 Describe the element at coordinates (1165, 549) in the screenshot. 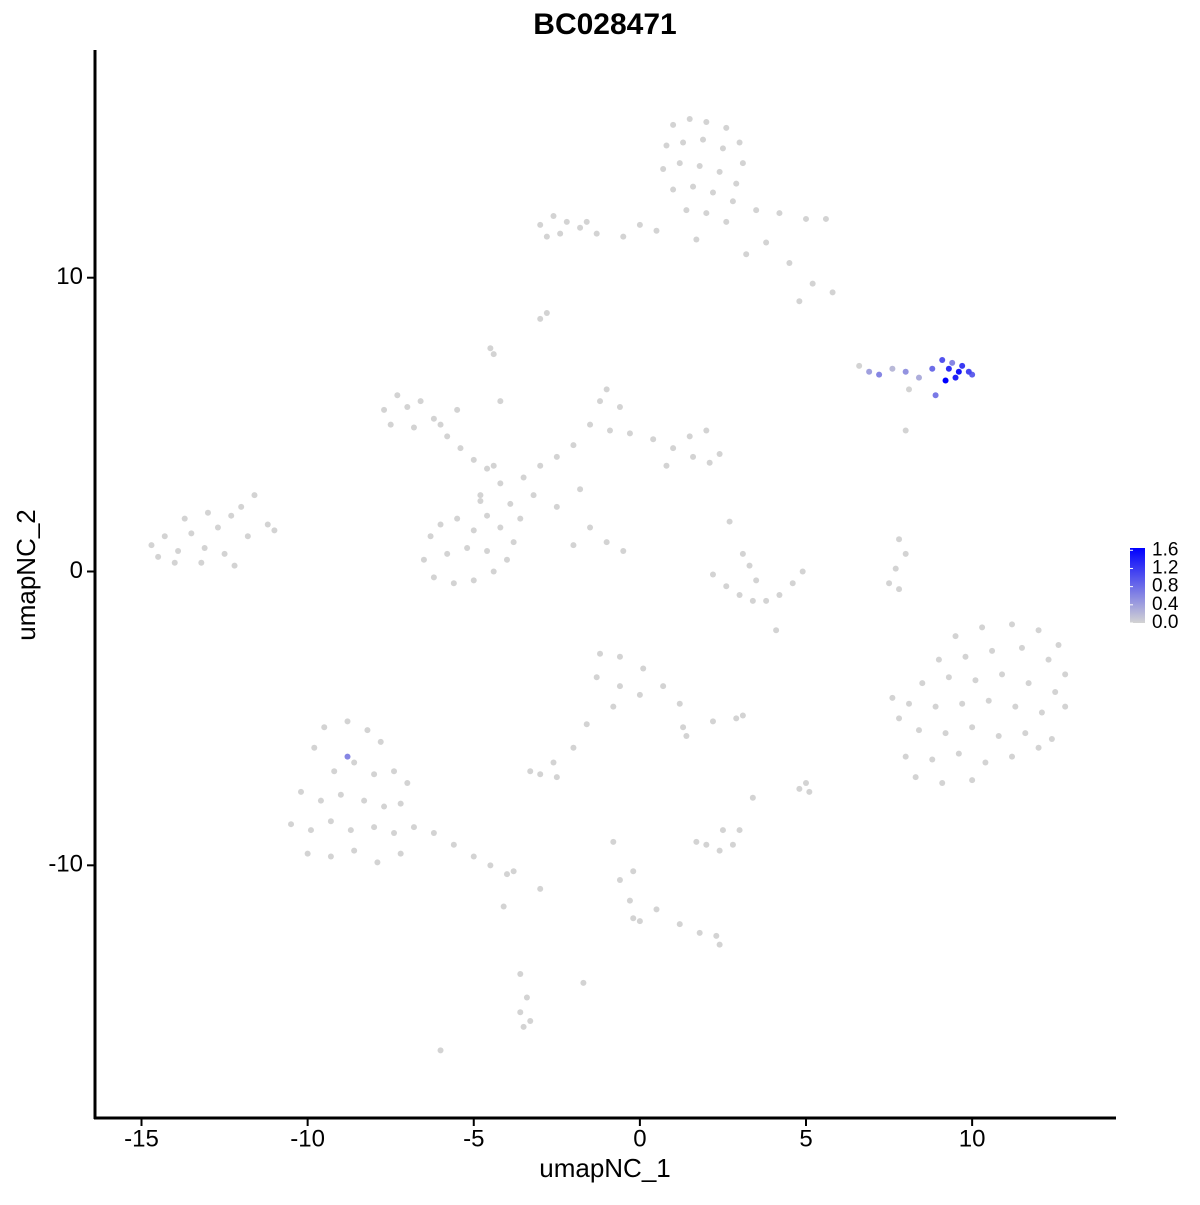

I see `colorbar-tick-label: 1.6` at that location.